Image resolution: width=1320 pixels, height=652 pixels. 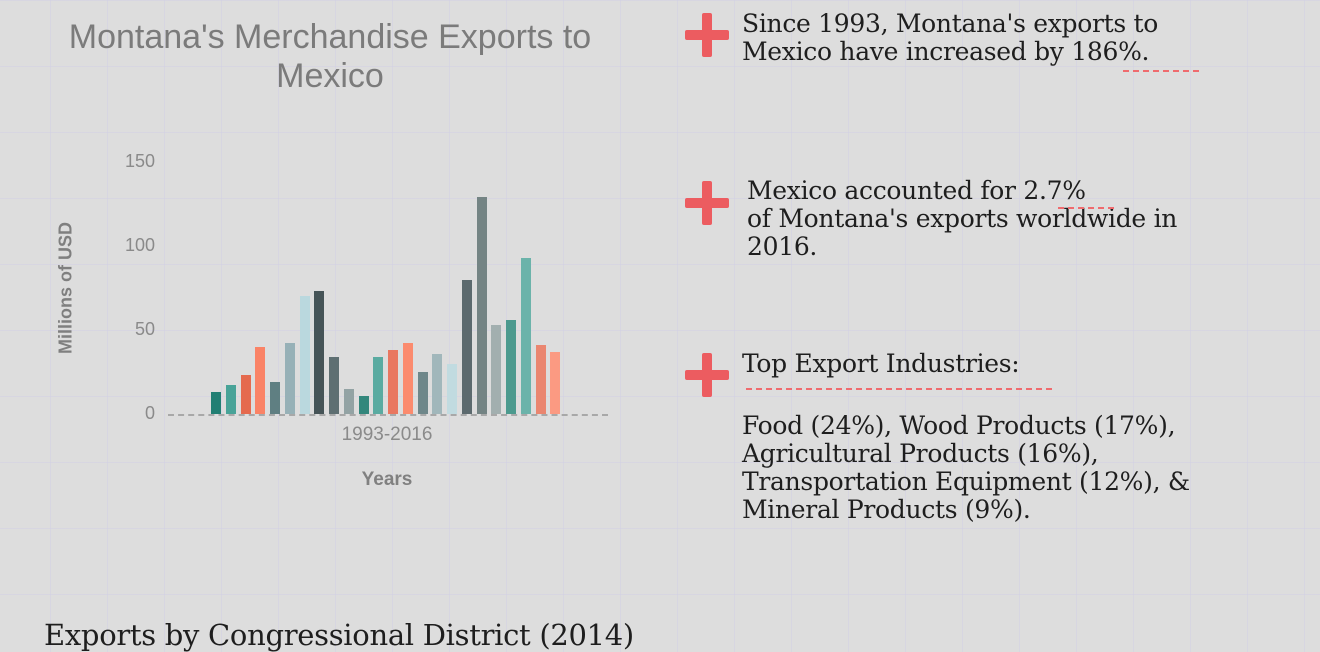 I want to click on bar-1994, so click(x=230, y=399).